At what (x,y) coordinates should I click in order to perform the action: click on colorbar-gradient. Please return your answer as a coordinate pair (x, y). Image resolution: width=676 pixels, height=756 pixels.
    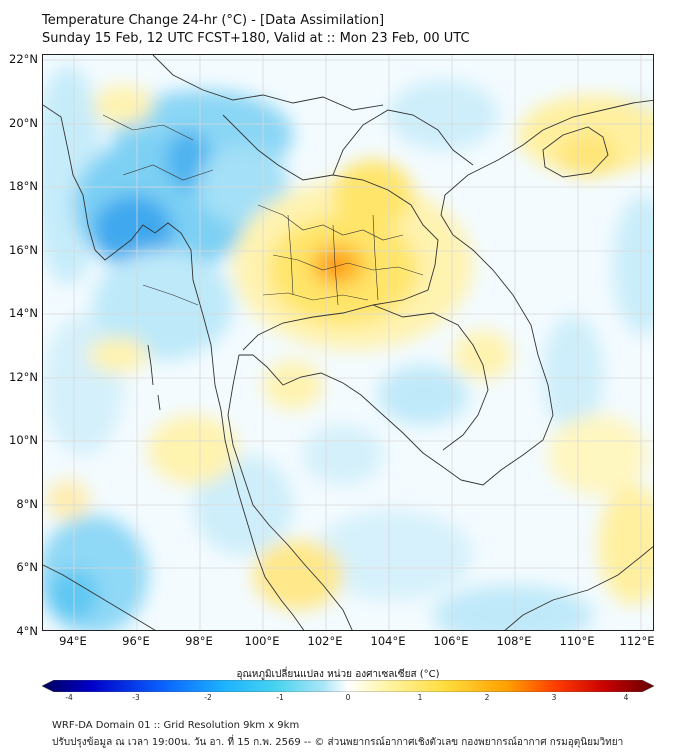
    Looking at the image, I should click on (348, 686).